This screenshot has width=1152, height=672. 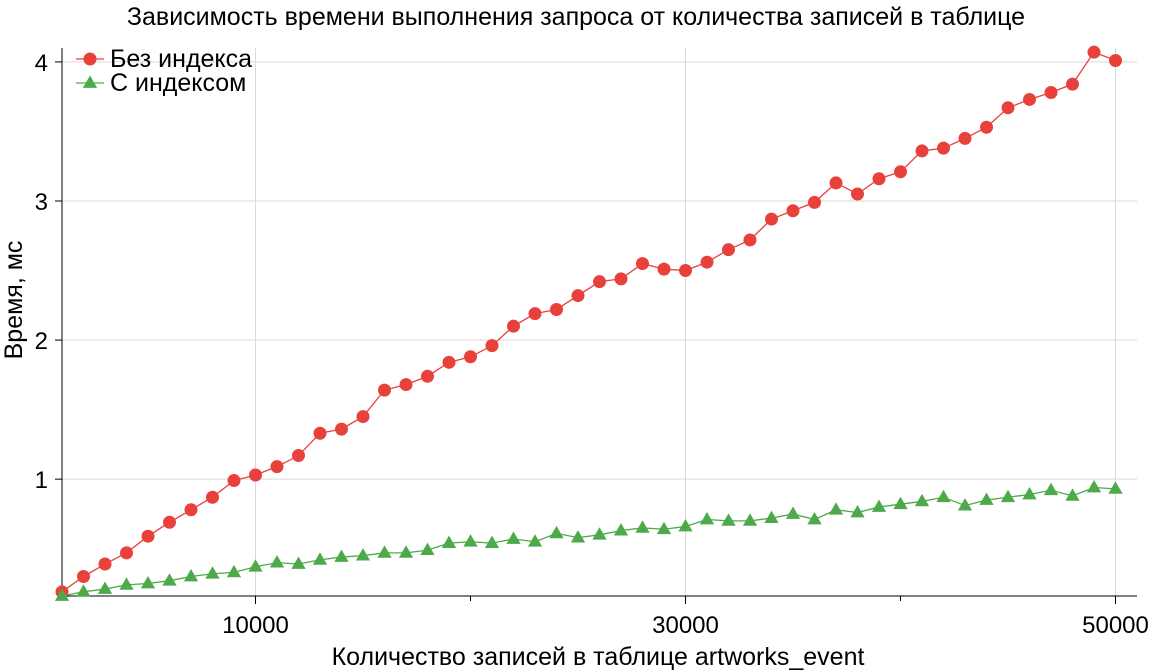 What do you see at coordinates (48, 272) in the screenshot?
I see `y-axis-ticks: 1 2 3 4` at bounding box center [48, 272].